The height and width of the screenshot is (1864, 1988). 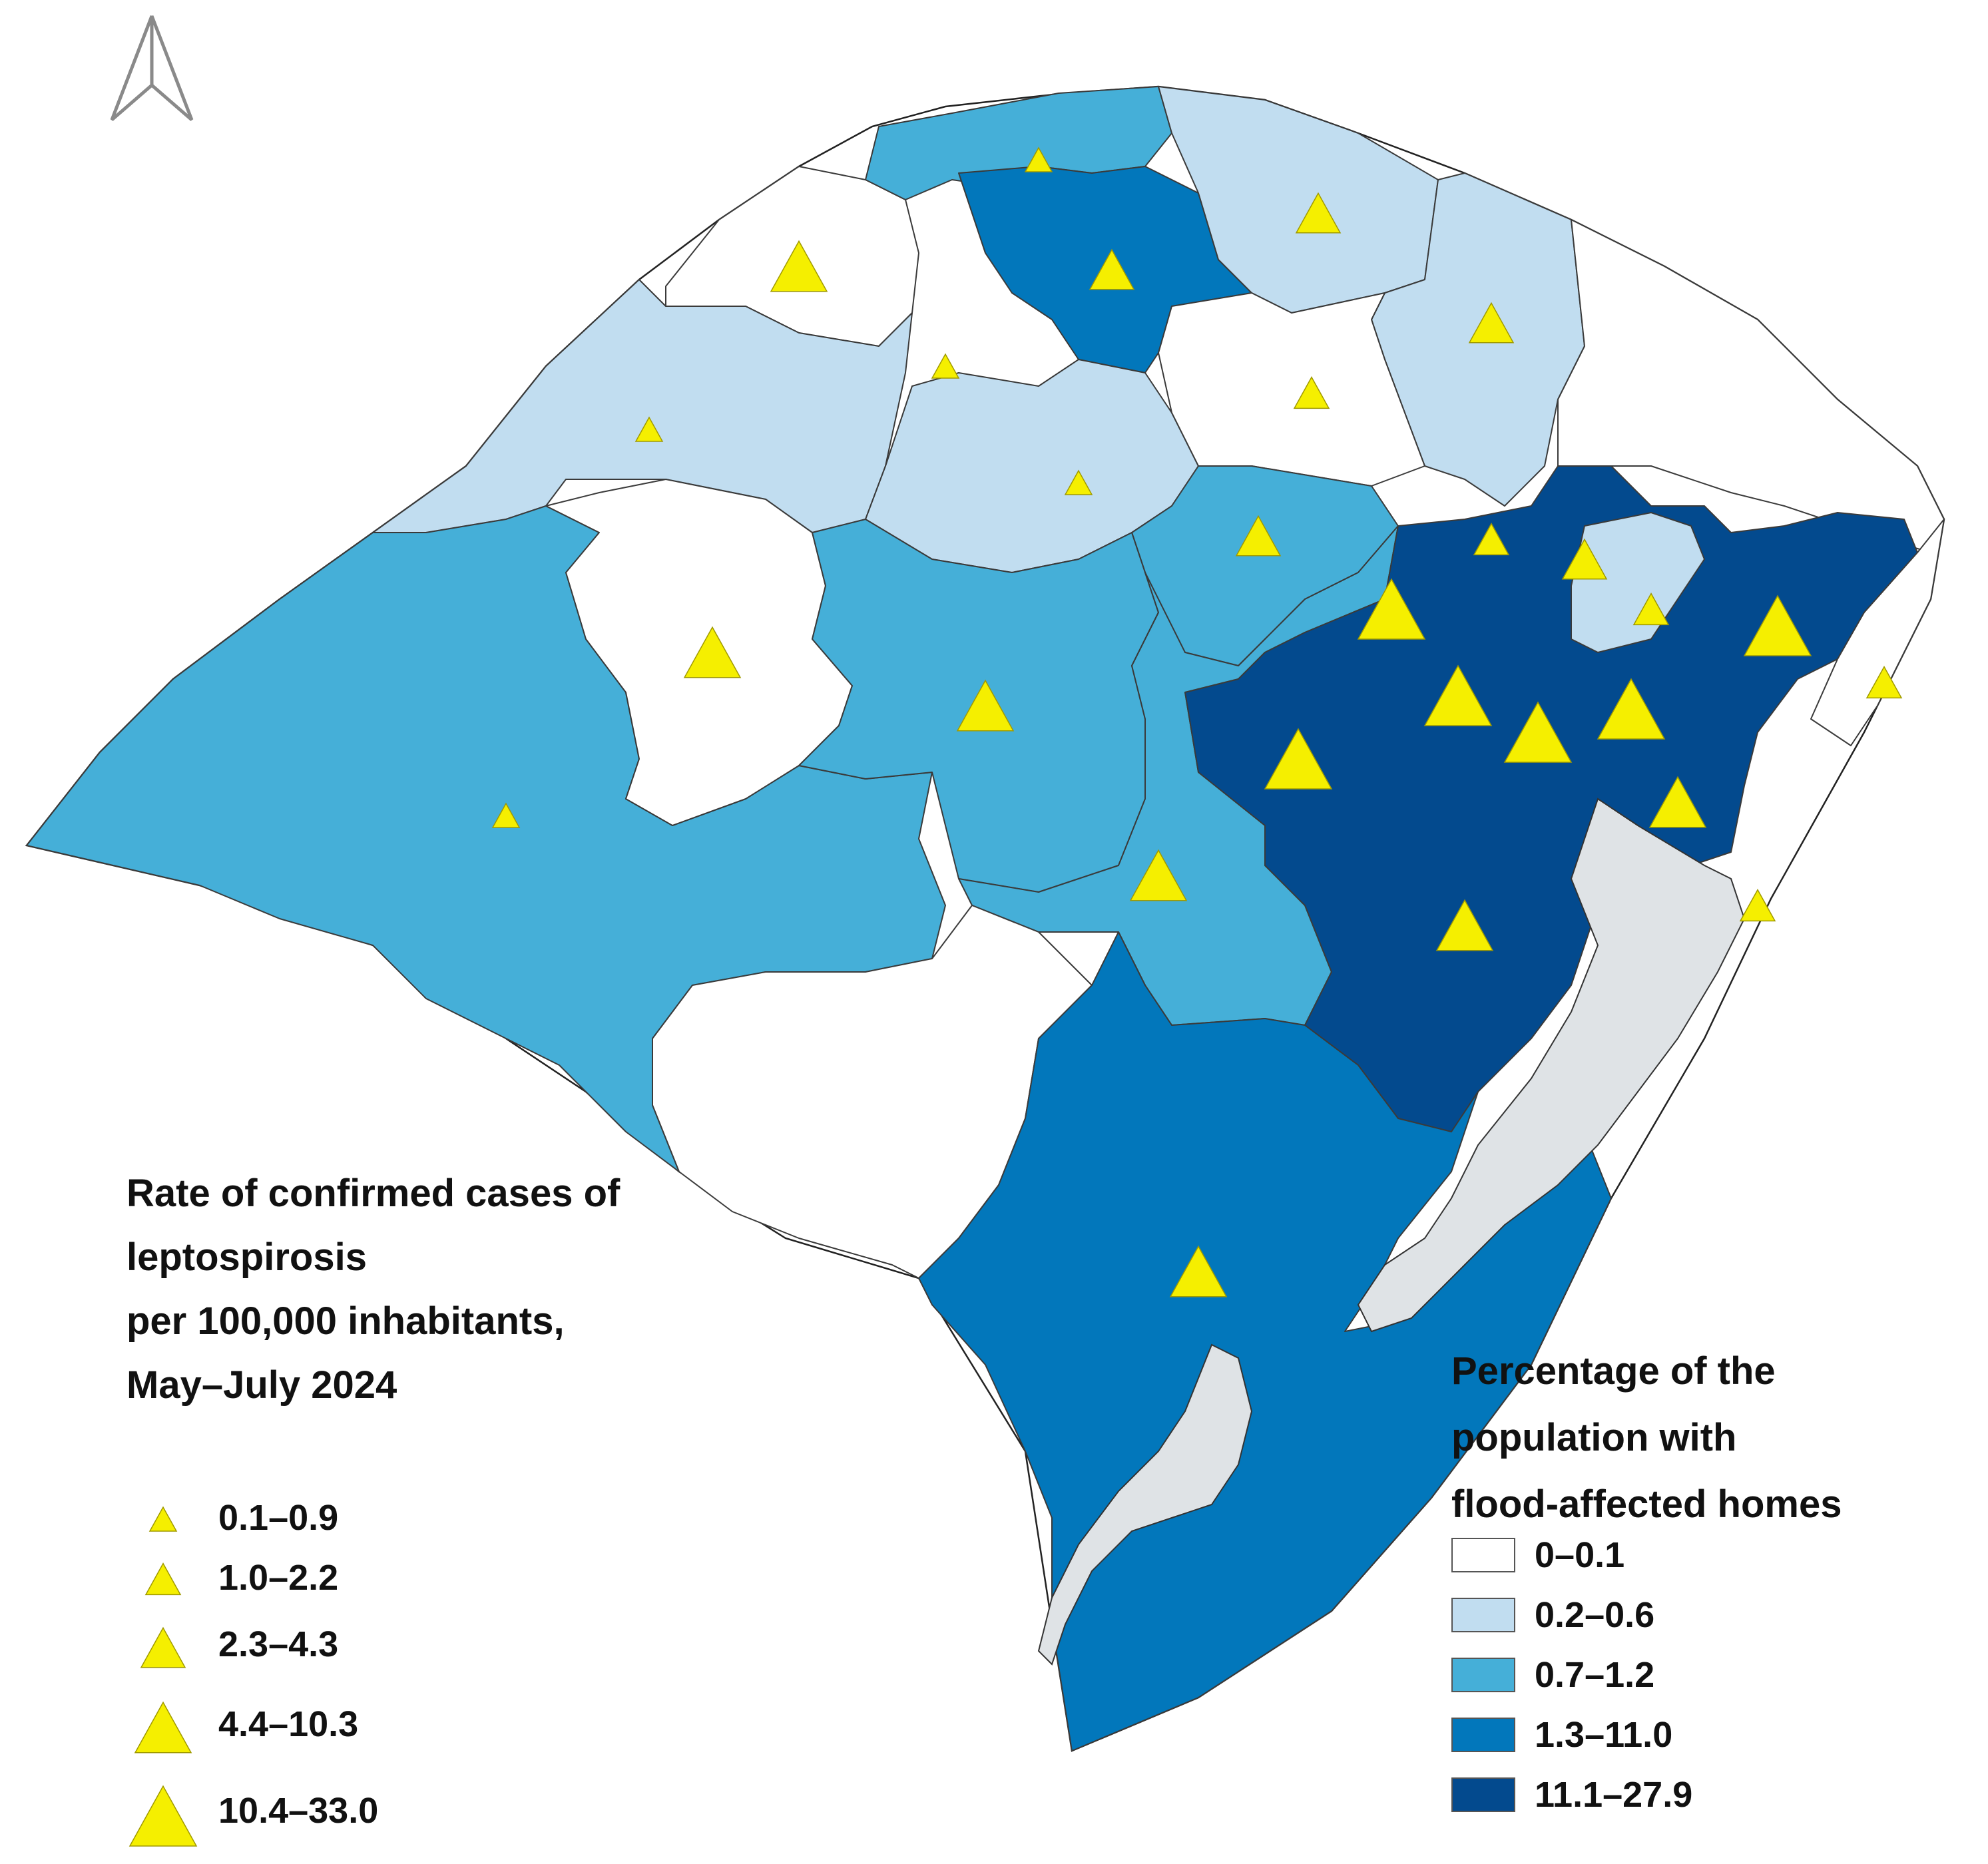 What do you see at coordinates (278, 1518) in the screenshot?
I see `case-rate-legend-label: 0.1–0.9` at bounding box center [278, 1518].